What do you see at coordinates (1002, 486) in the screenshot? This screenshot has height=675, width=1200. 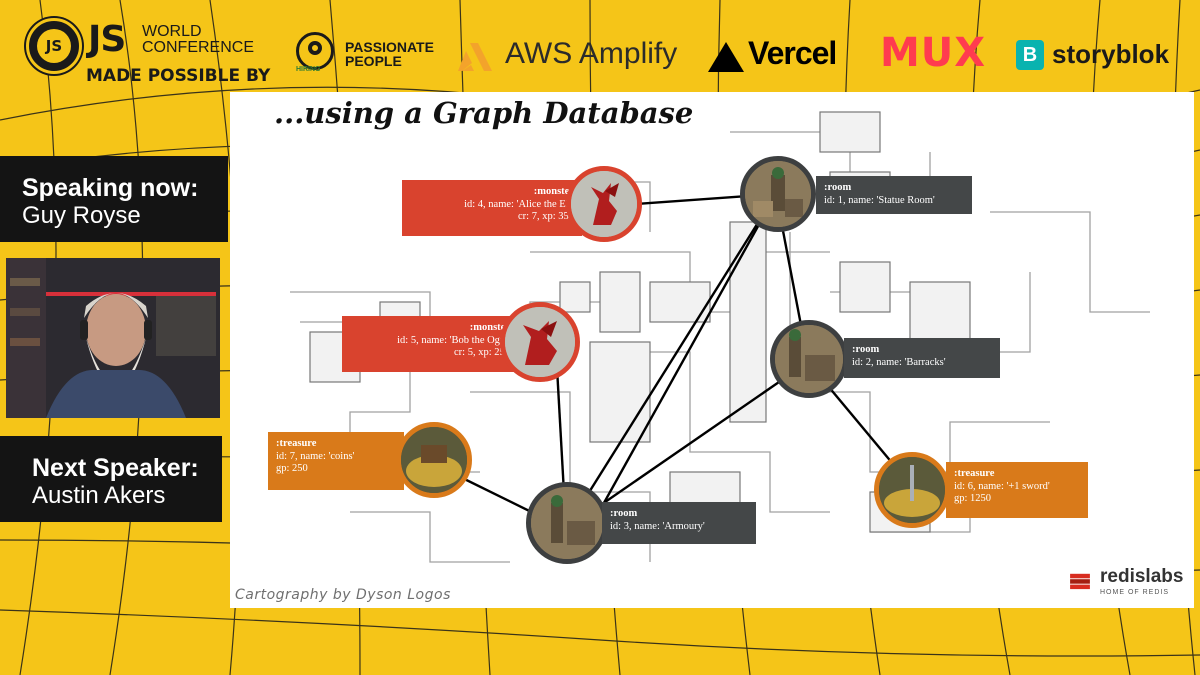 I see `sword-line1: id: 6, name: '+1 sword'` at bounding box center [1002, 486].